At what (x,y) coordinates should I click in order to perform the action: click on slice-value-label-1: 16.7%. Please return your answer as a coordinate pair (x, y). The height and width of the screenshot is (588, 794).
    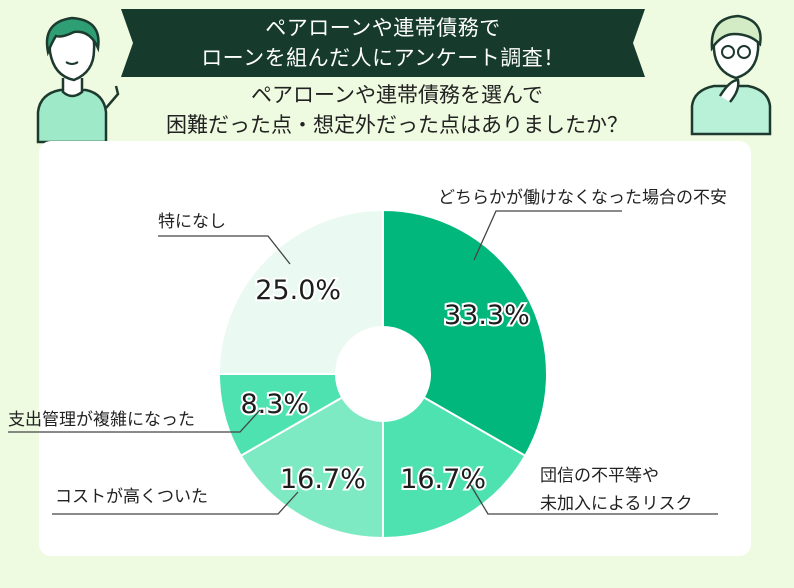
    Looking at the image, I should click on (443, 479).